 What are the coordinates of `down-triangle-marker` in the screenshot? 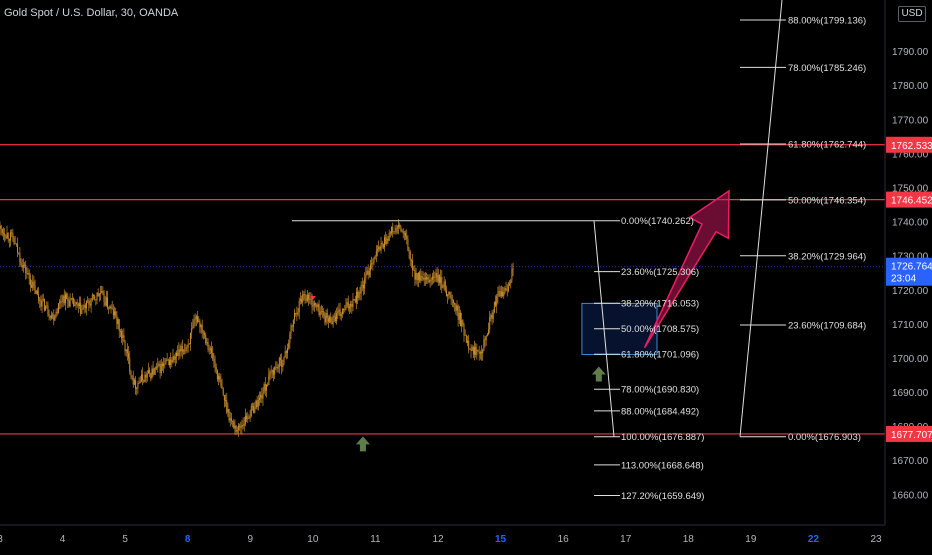 It's located at (312, 298).